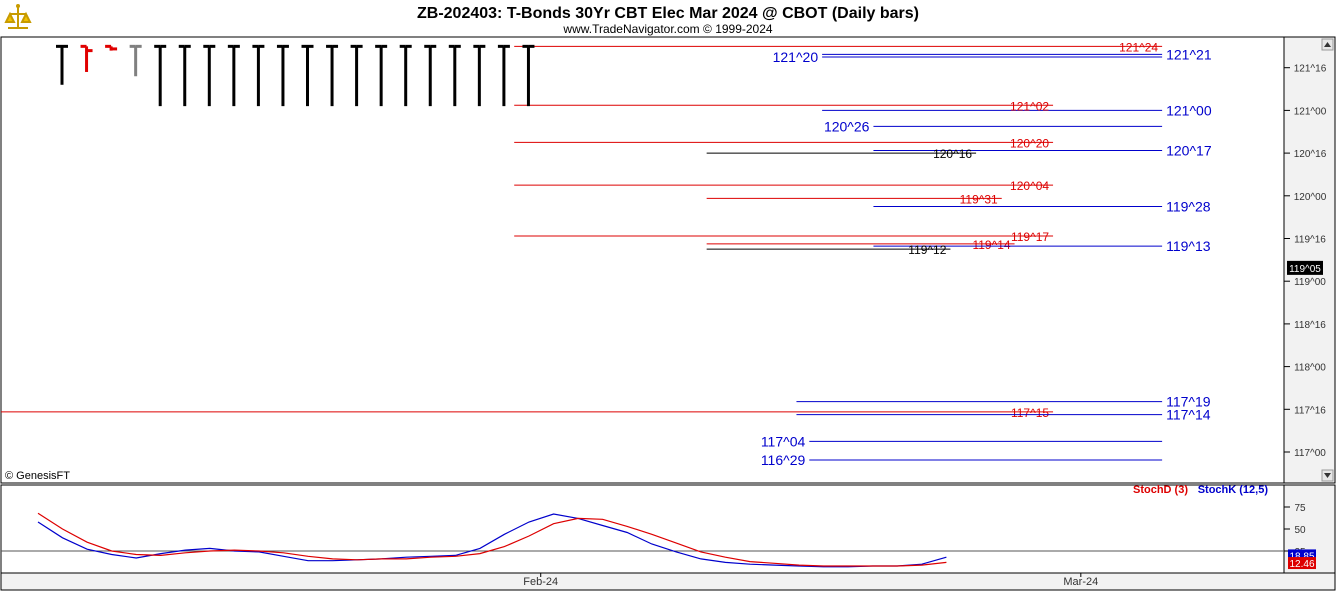 Image resolution: width=1336 pixels, height=591 pixels. I want to click on date-axis, so click(668, 581).